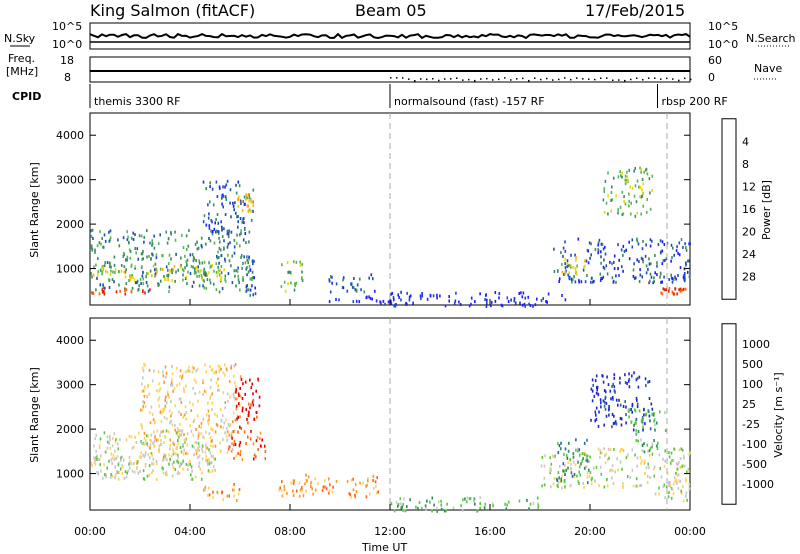 This screenshot has width=800, height=554. What do you see at coordinates (766, 210) in the screenshot?
I see `power-colorbar-label: Power [dB]` at bounding box center [766, 210].